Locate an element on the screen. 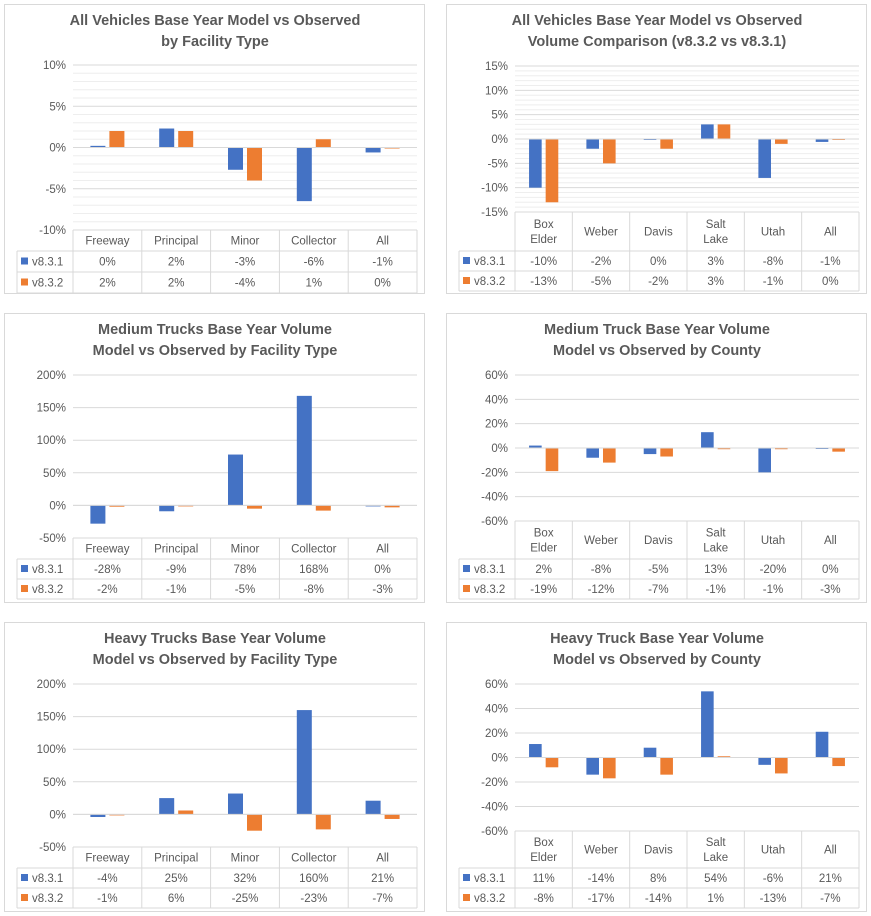 The width and height of the screenshot is (871, 916). y-tick-label: 100% is located at coordinates (51, 750).